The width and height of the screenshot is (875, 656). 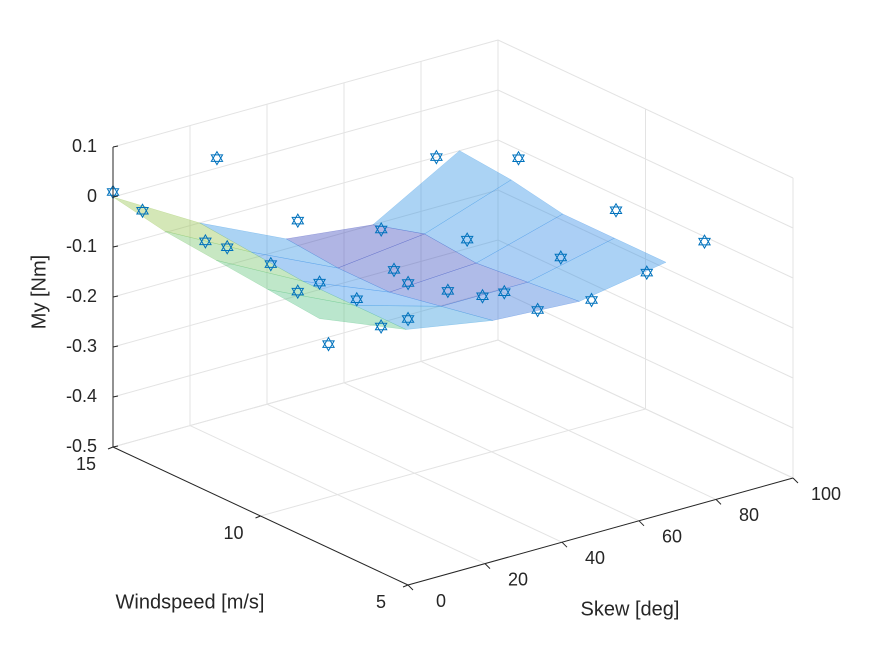 What do you see at coordinates (672, 537) in the screenshot?
I see `x-tick-label: 60` at bounding box center [672, 537].